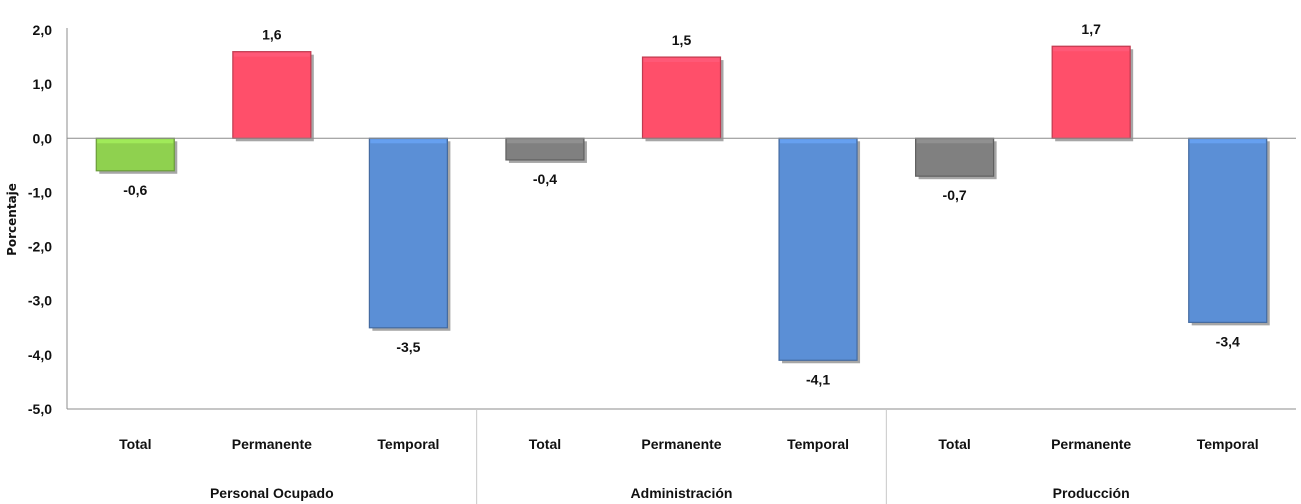 The image size is (1301, 504). Describe the element at coordinates (43, 30) in the screenshot. I see `y-tick-label: 2,0` at that location.